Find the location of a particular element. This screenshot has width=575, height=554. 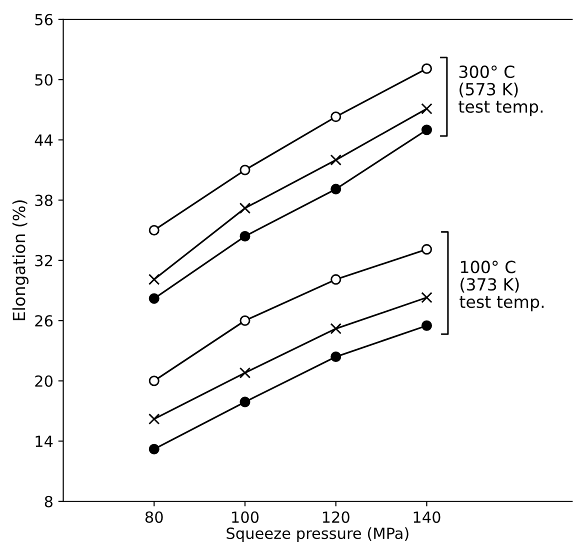

y-tick-label: 32 is located at coordinates (43, 260).